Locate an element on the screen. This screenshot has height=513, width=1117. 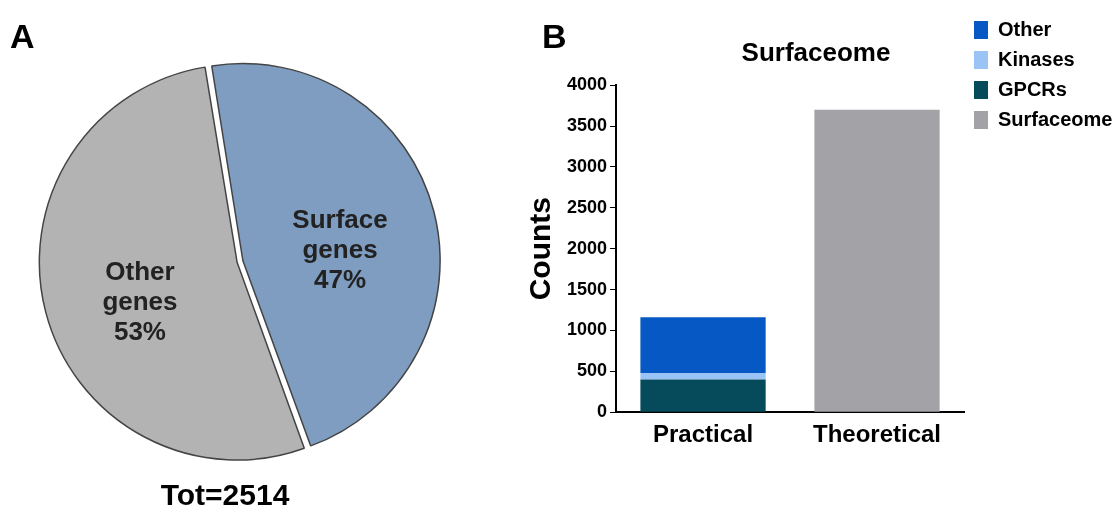
y-axis-title: Counts is located at coordinates (540, 249).